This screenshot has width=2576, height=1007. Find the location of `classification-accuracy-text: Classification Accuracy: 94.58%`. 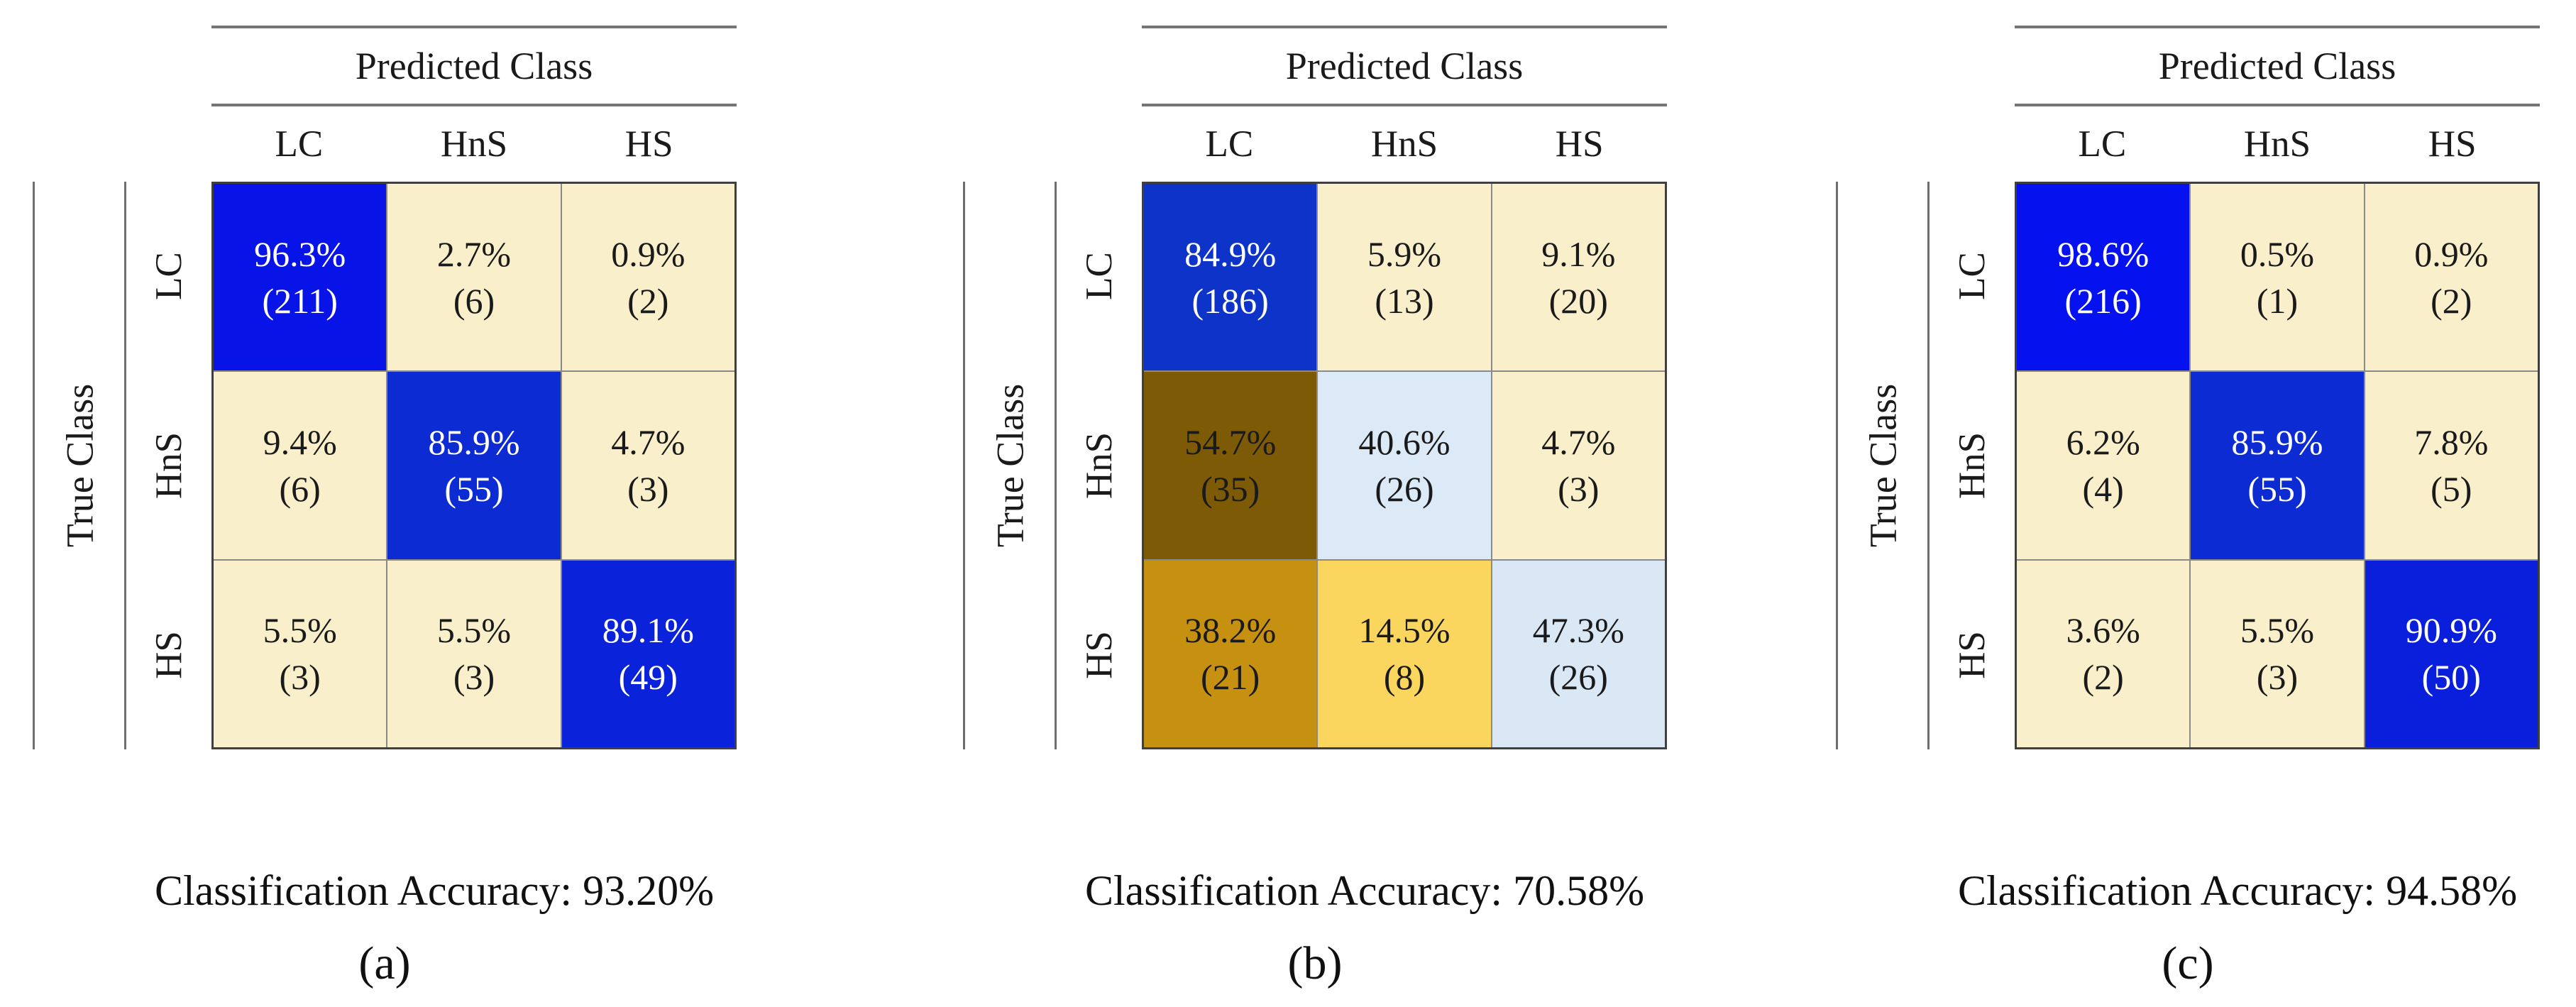

classification-accuracy-text: Classification Accuracy: 94.58% is located at coordinates (2237, 890).